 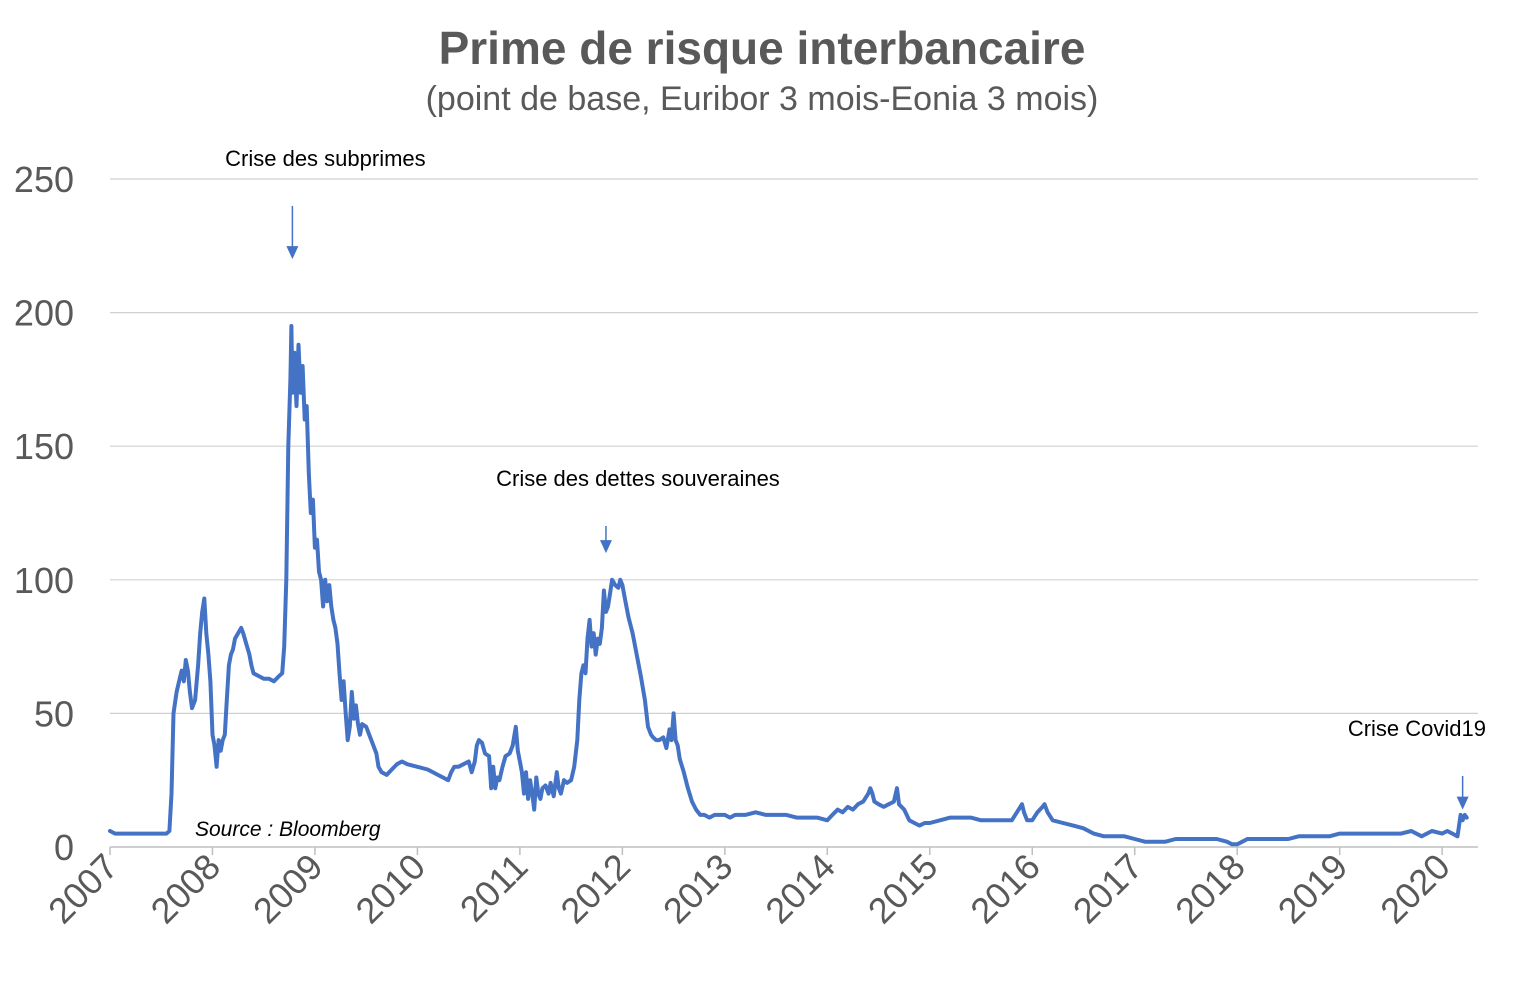 I want to click on annotation-label: Crise Covid19, so click(x=1417, y=728).